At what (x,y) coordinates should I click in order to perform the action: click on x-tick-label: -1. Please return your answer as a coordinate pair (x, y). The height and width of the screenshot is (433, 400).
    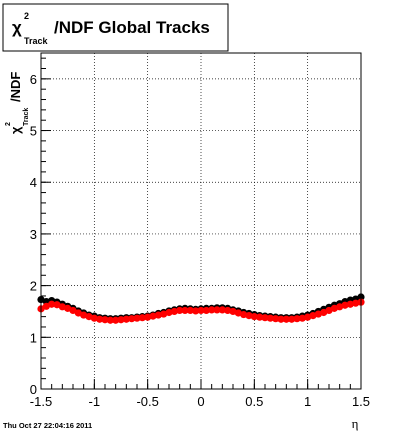
    Looking at the image, I should click on (95, 401).